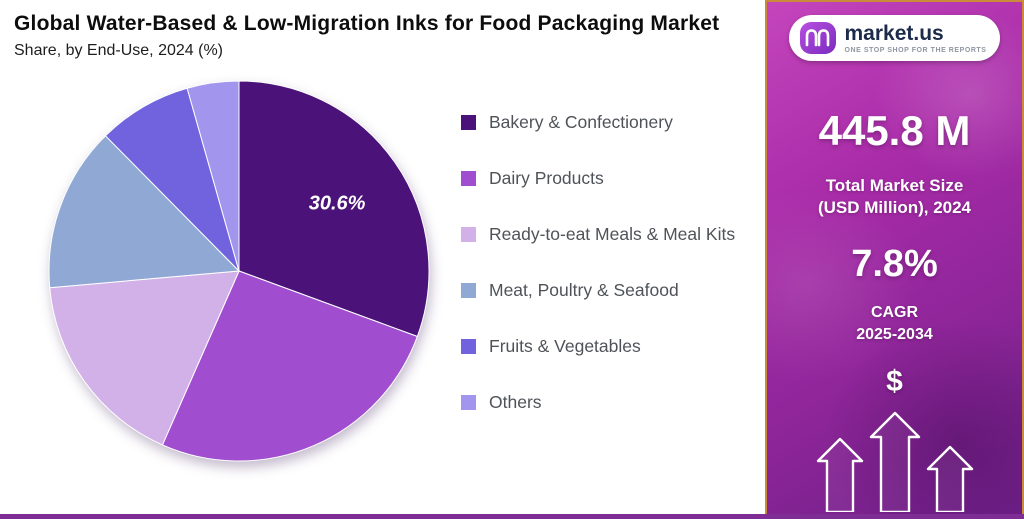 The image size is (1024, 519). Describe the element at coordinates (598, 402) in the screenshot. I see `legend-item-5: Others` at that location.